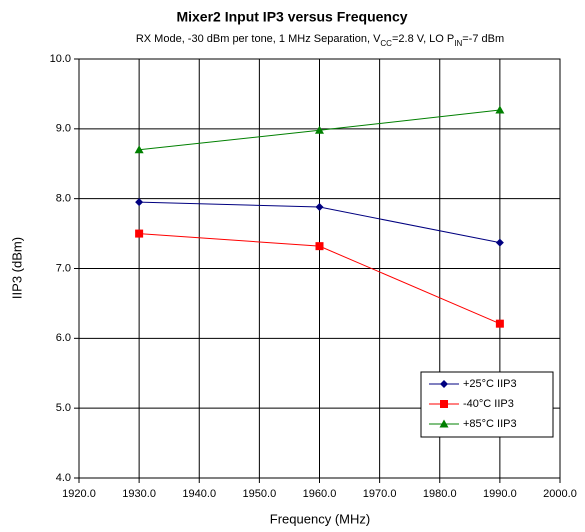 The height and width of the screenshot is (532, 585). I want to click on y-tick-label: 8.0, so click(63, 199).